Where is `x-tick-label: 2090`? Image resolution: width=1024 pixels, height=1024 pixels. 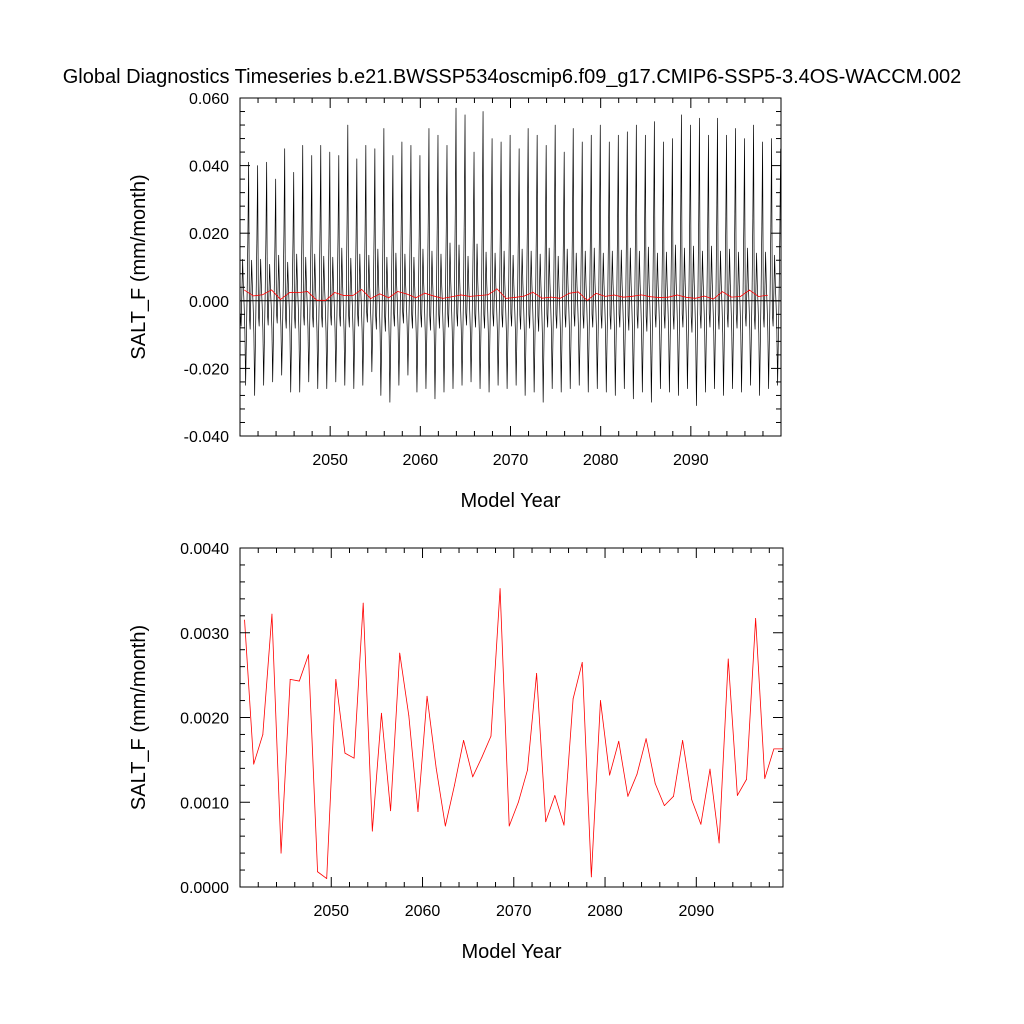
x-tick-label: 2090 is located at coordinates (697, 911).